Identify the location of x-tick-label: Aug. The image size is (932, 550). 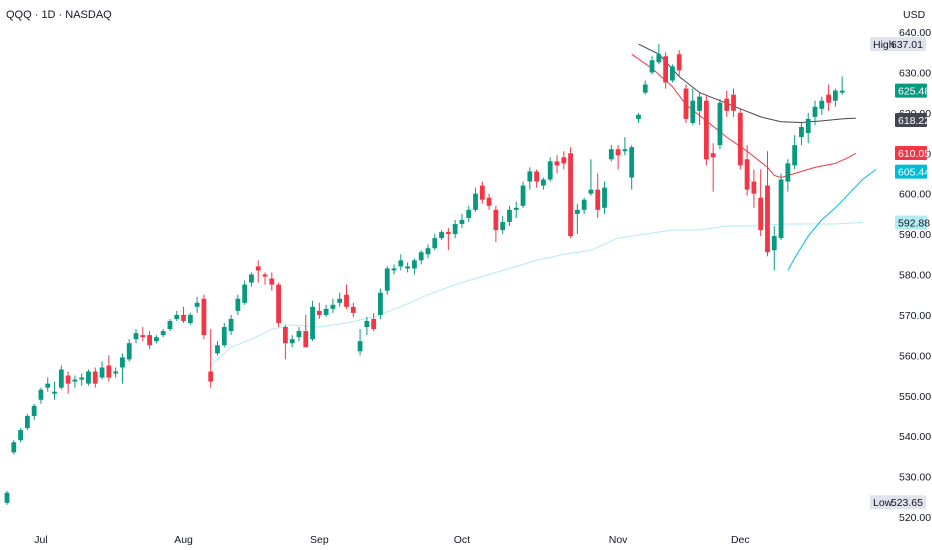
(183, 540).